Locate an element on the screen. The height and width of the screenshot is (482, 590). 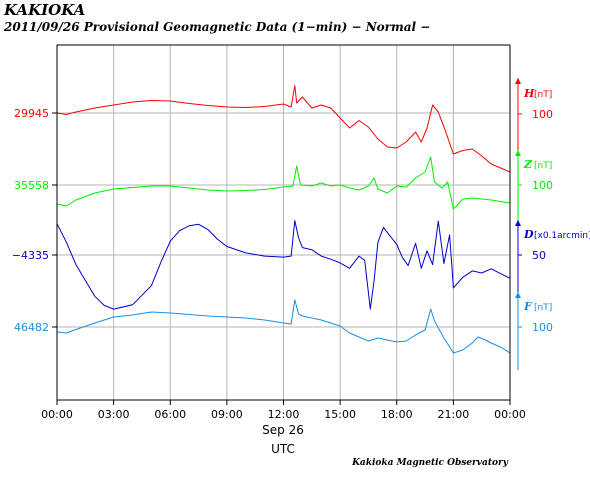
observatory-credit: Kakioka Magnetic Observatory is located at coordinates (430, 463).